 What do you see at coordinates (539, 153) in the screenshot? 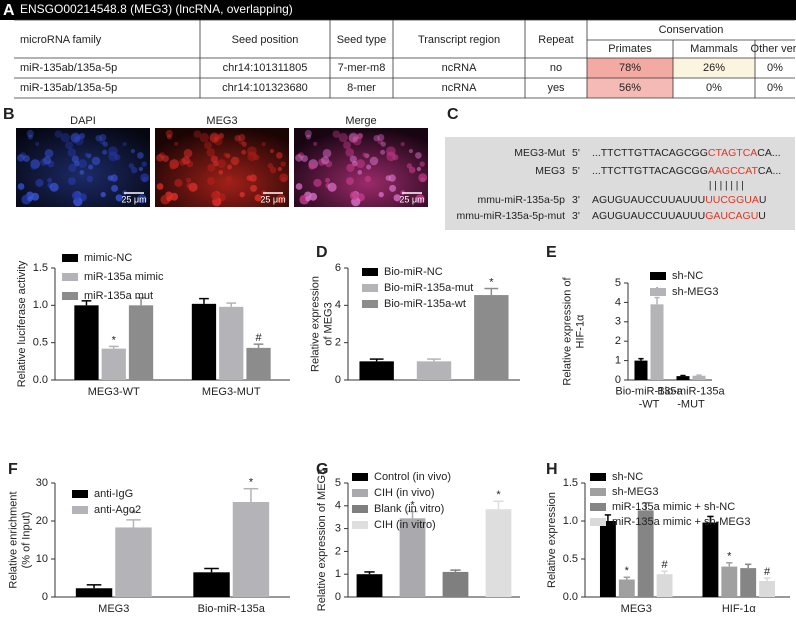
I see `sequence-name: MEG3-Mut` at bounding box center [539, 153].